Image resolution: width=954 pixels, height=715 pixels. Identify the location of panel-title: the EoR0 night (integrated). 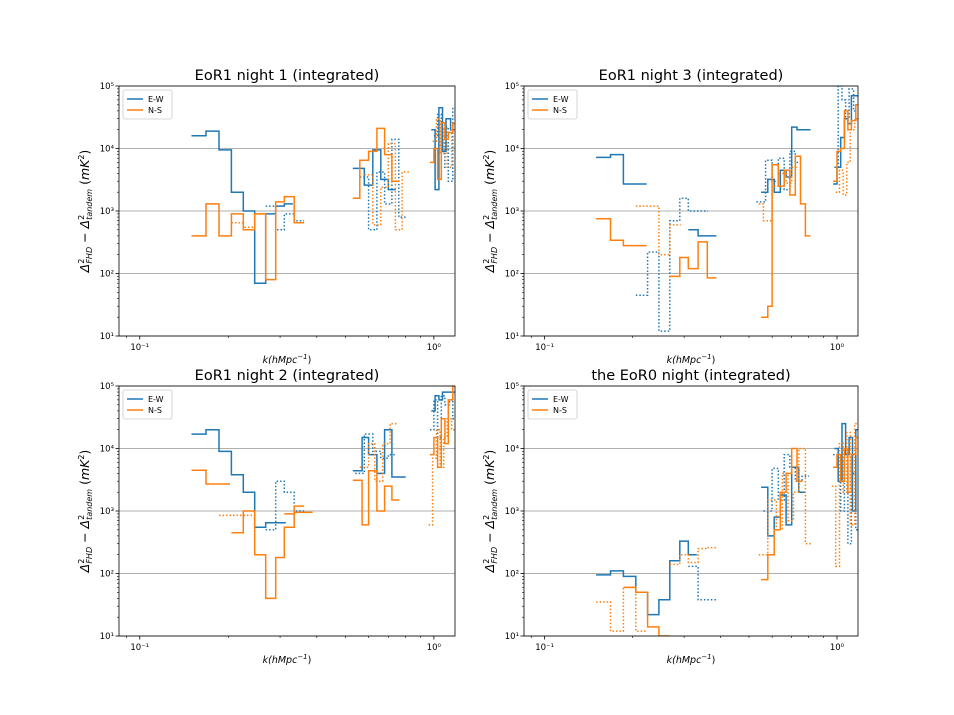
(690, 376).